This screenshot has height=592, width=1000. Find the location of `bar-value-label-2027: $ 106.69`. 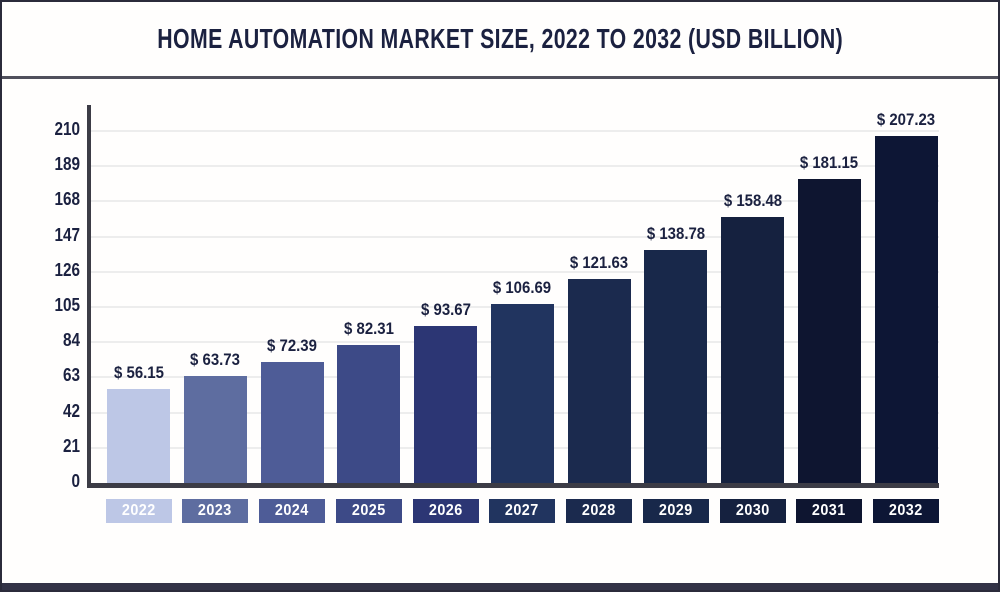

bar-value-label-2027: $ 106.69 is located at coordinates (522, 288).